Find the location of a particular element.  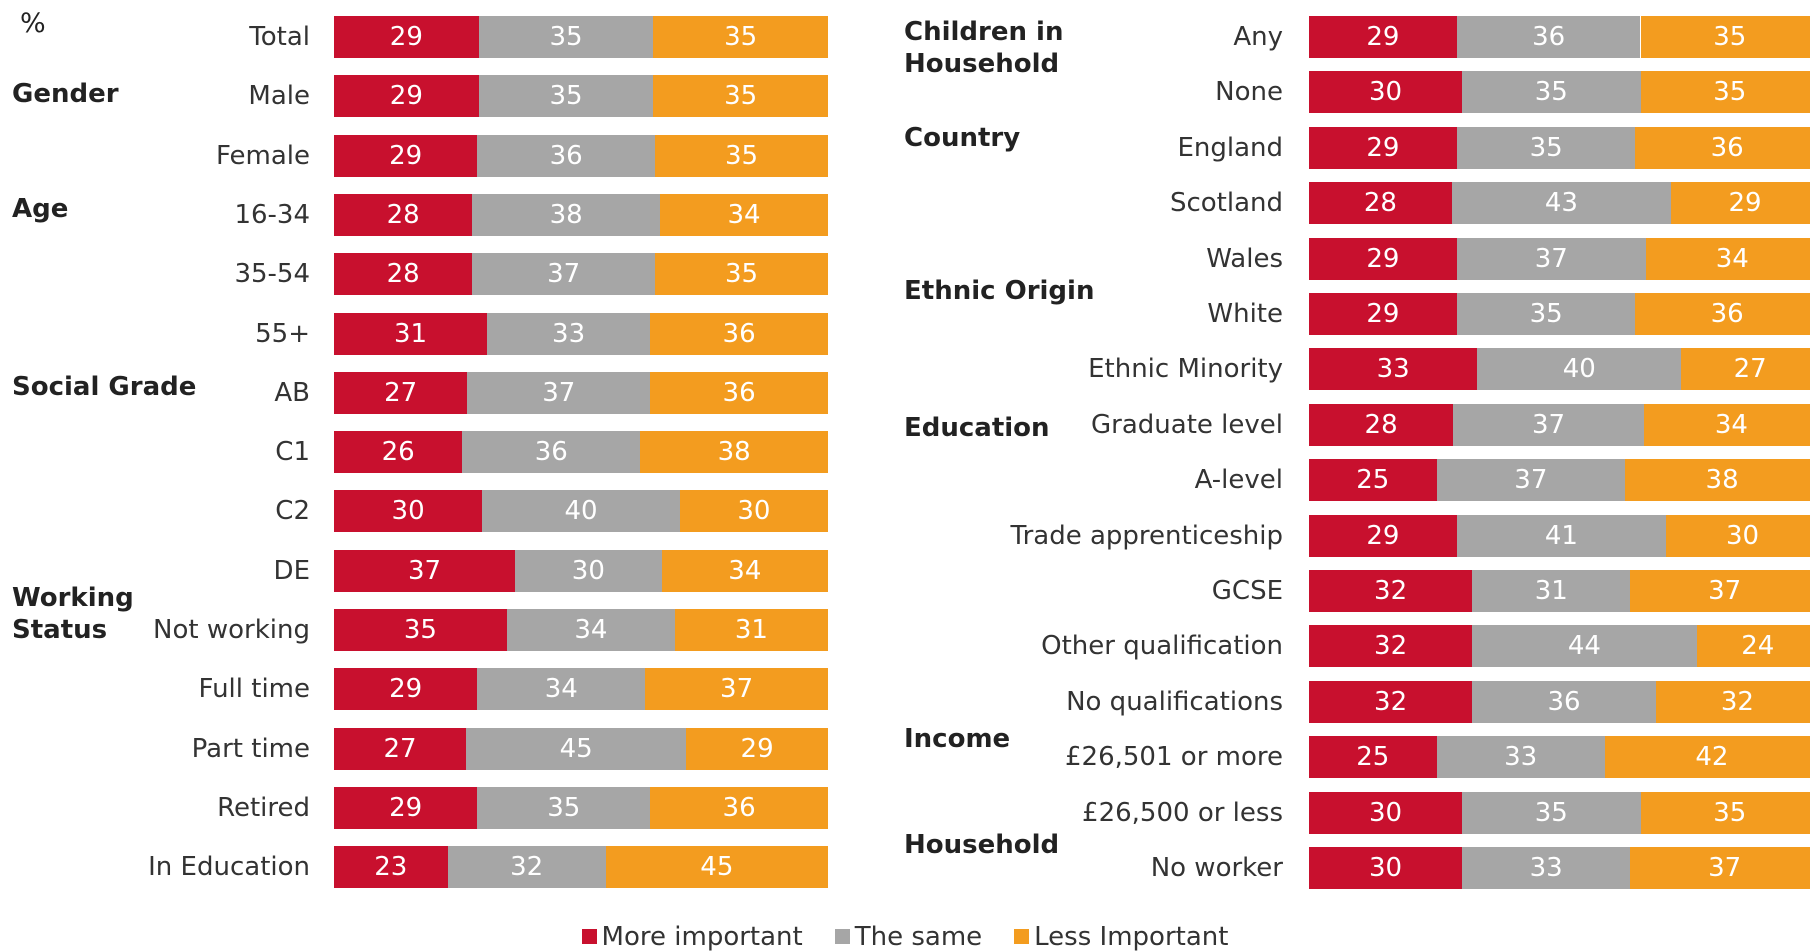

group-label: Social Grade is located at coordinates (104, 387).